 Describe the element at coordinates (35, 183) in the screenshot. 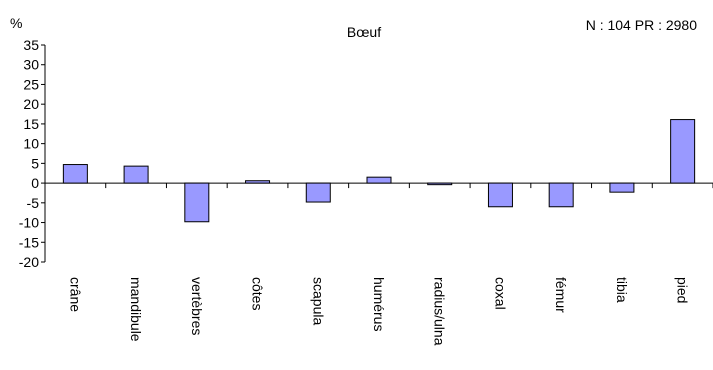

I see `y-tick-label: 0` at that location.